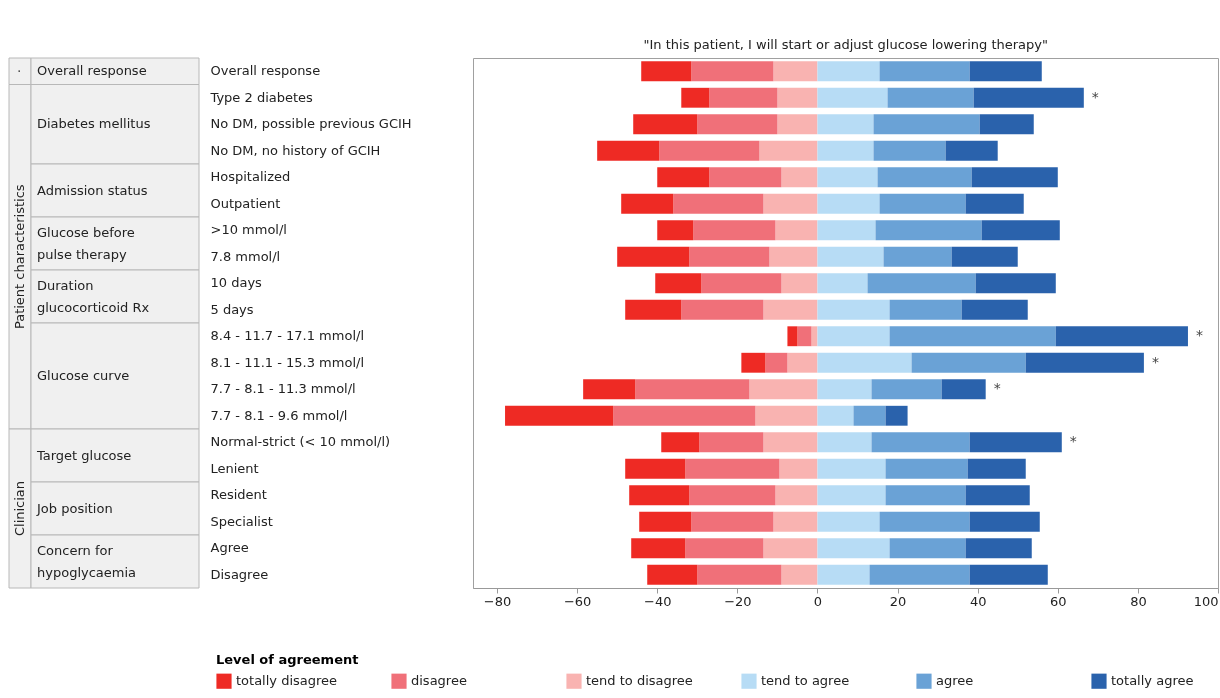 The image size is (1220, 698). What do you see at coordinates (94, 124) in the screenshot?
I see `text: Diabetes mellitus` at bounding box center [94, 124].